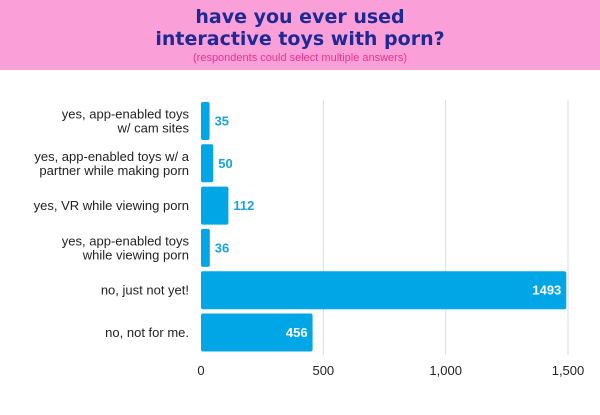 The height and width of the screenshot is (415, 600). Describe the element at coordinates (114, 170) in the screenshot. I see `category-label: partner while making porn` at that location.